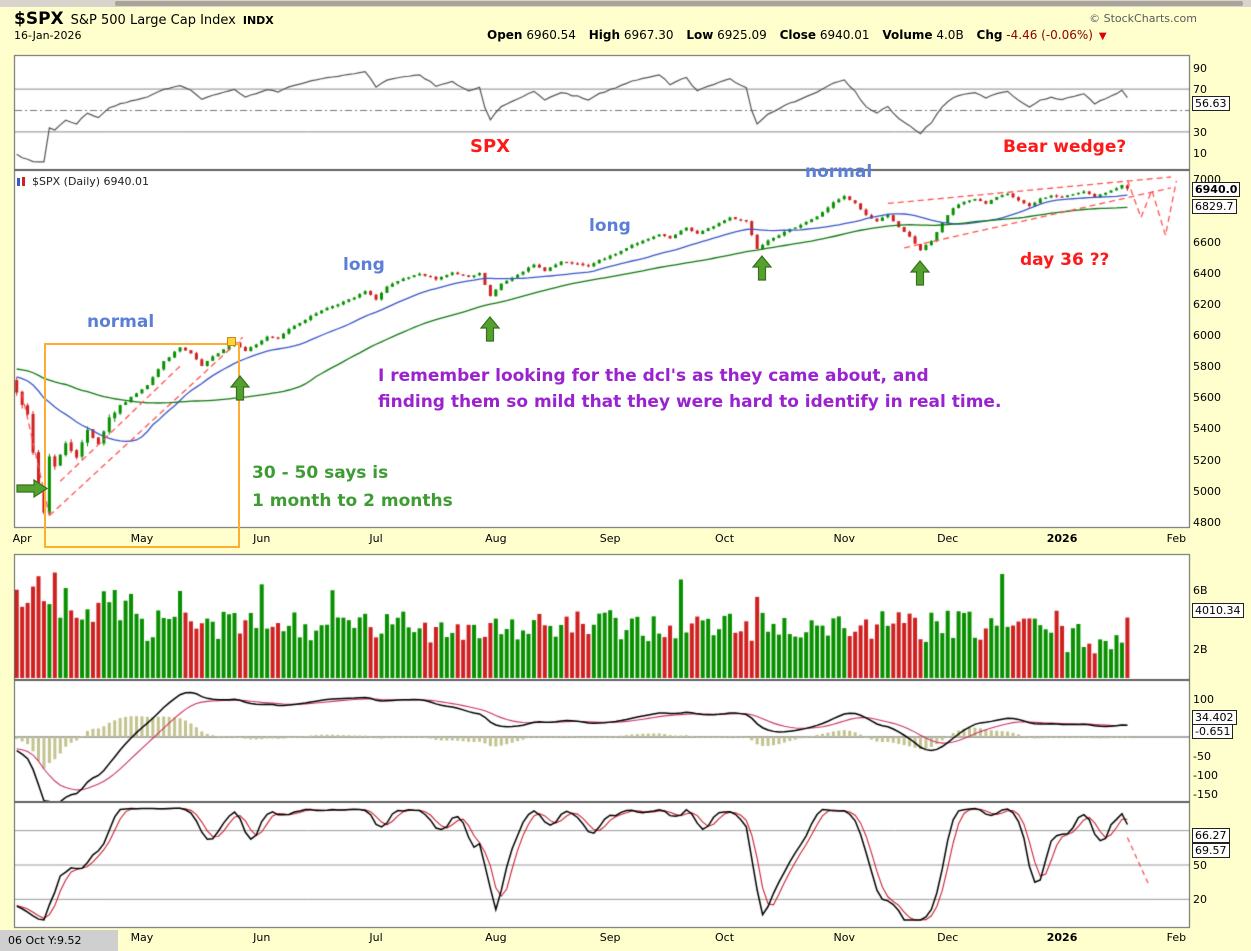 This screenshot has width=1251, height=951. I want to click on open-value: 6960.54, so click(551, 35).